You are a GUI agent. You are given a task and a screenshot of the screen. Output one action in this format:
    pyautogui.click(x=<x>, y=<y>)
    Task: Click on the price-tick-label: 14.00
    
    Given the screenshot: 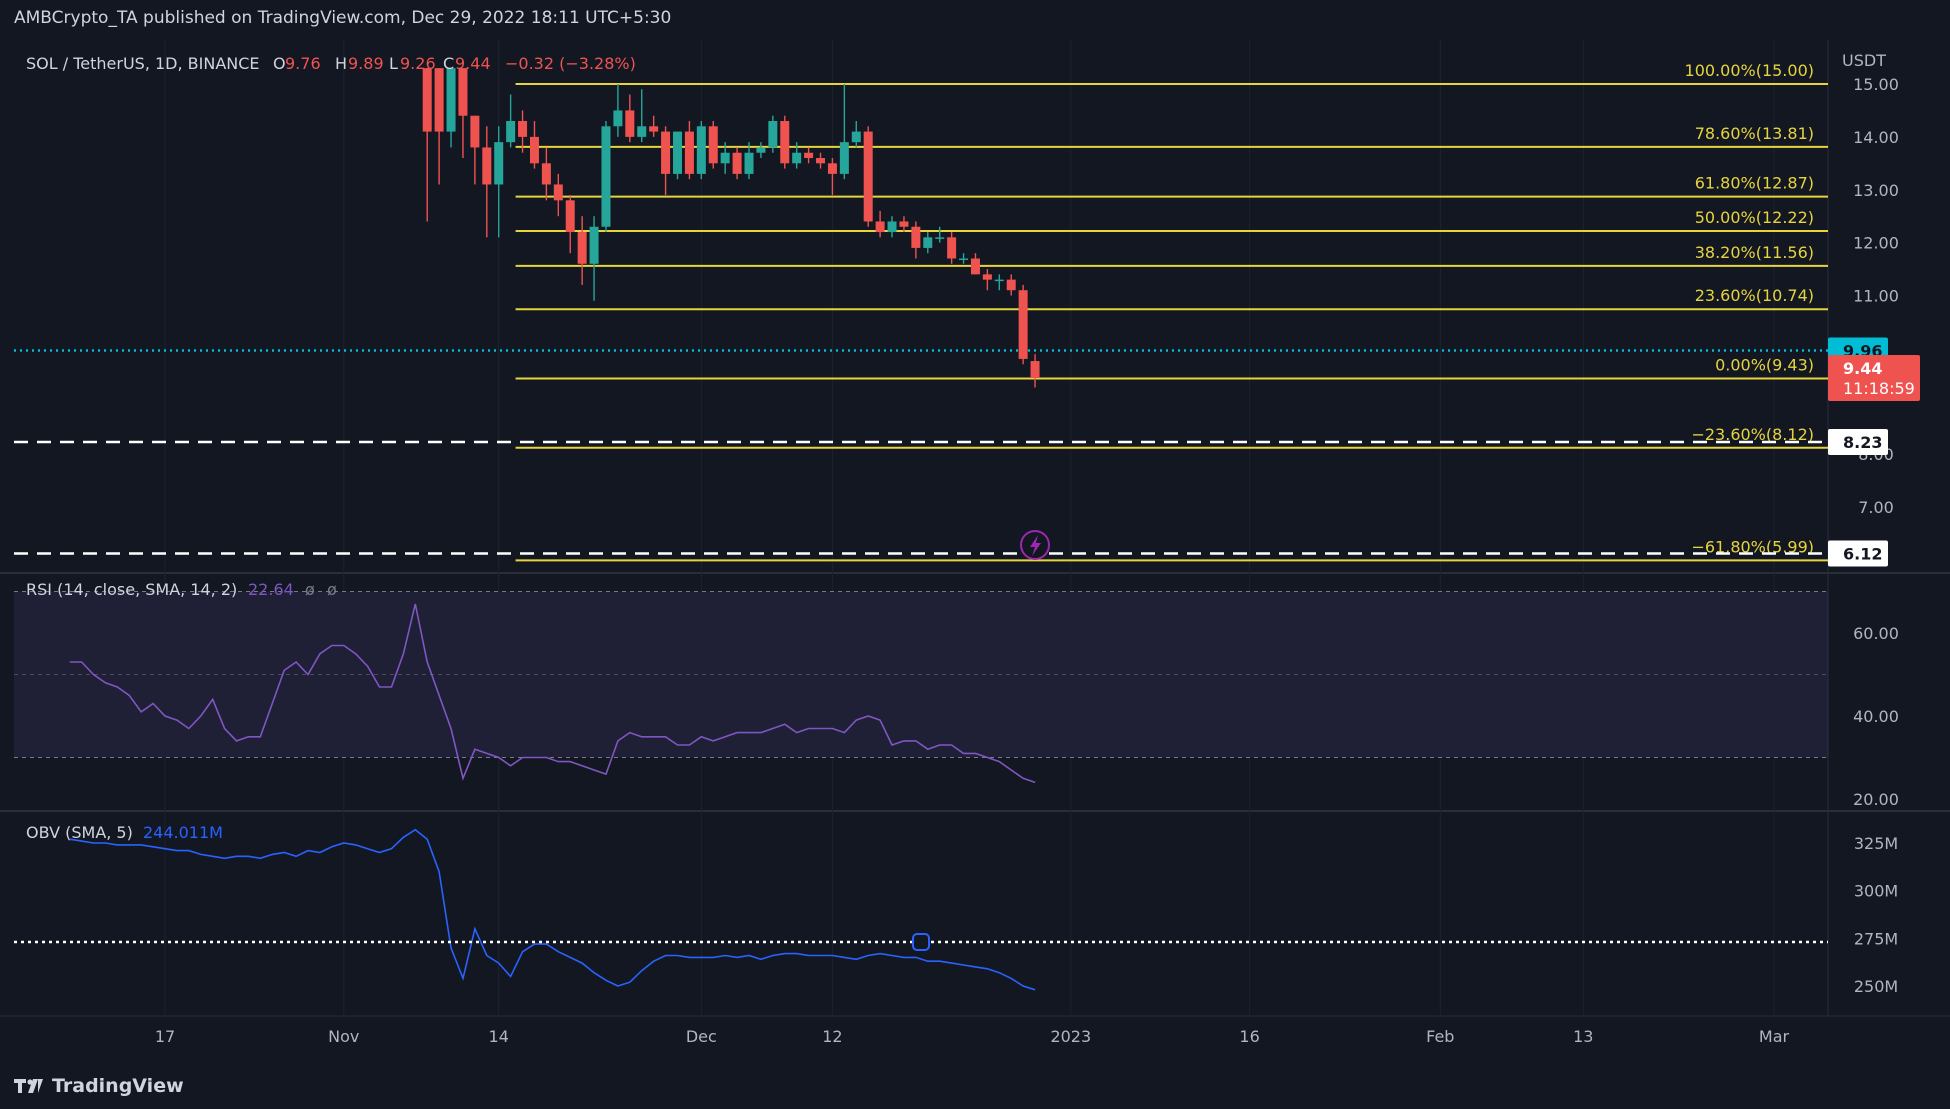 What is the action you would take?
    pyautogui.click(x=1876, y=137)
    